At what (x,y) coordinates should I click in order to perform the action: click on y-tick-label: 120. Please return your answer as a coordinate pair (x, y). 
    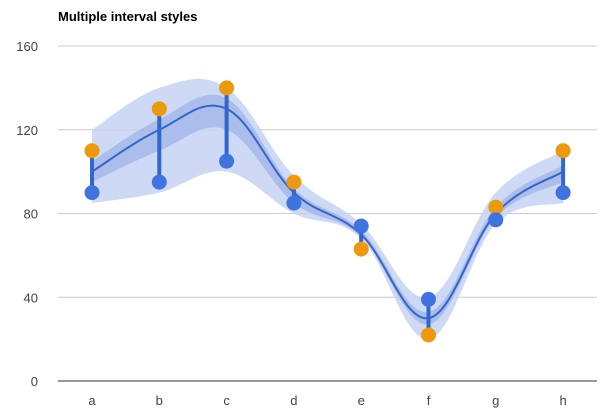
    Looking at the image, I should click on (27, 130).